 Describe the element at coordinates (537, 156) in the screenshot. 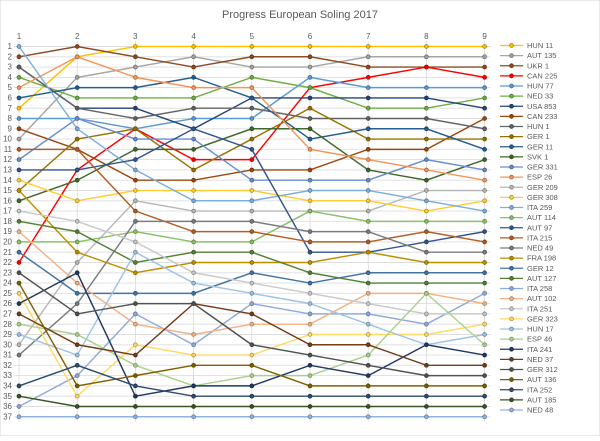

I see `svg-text: SVK 1` at that location.